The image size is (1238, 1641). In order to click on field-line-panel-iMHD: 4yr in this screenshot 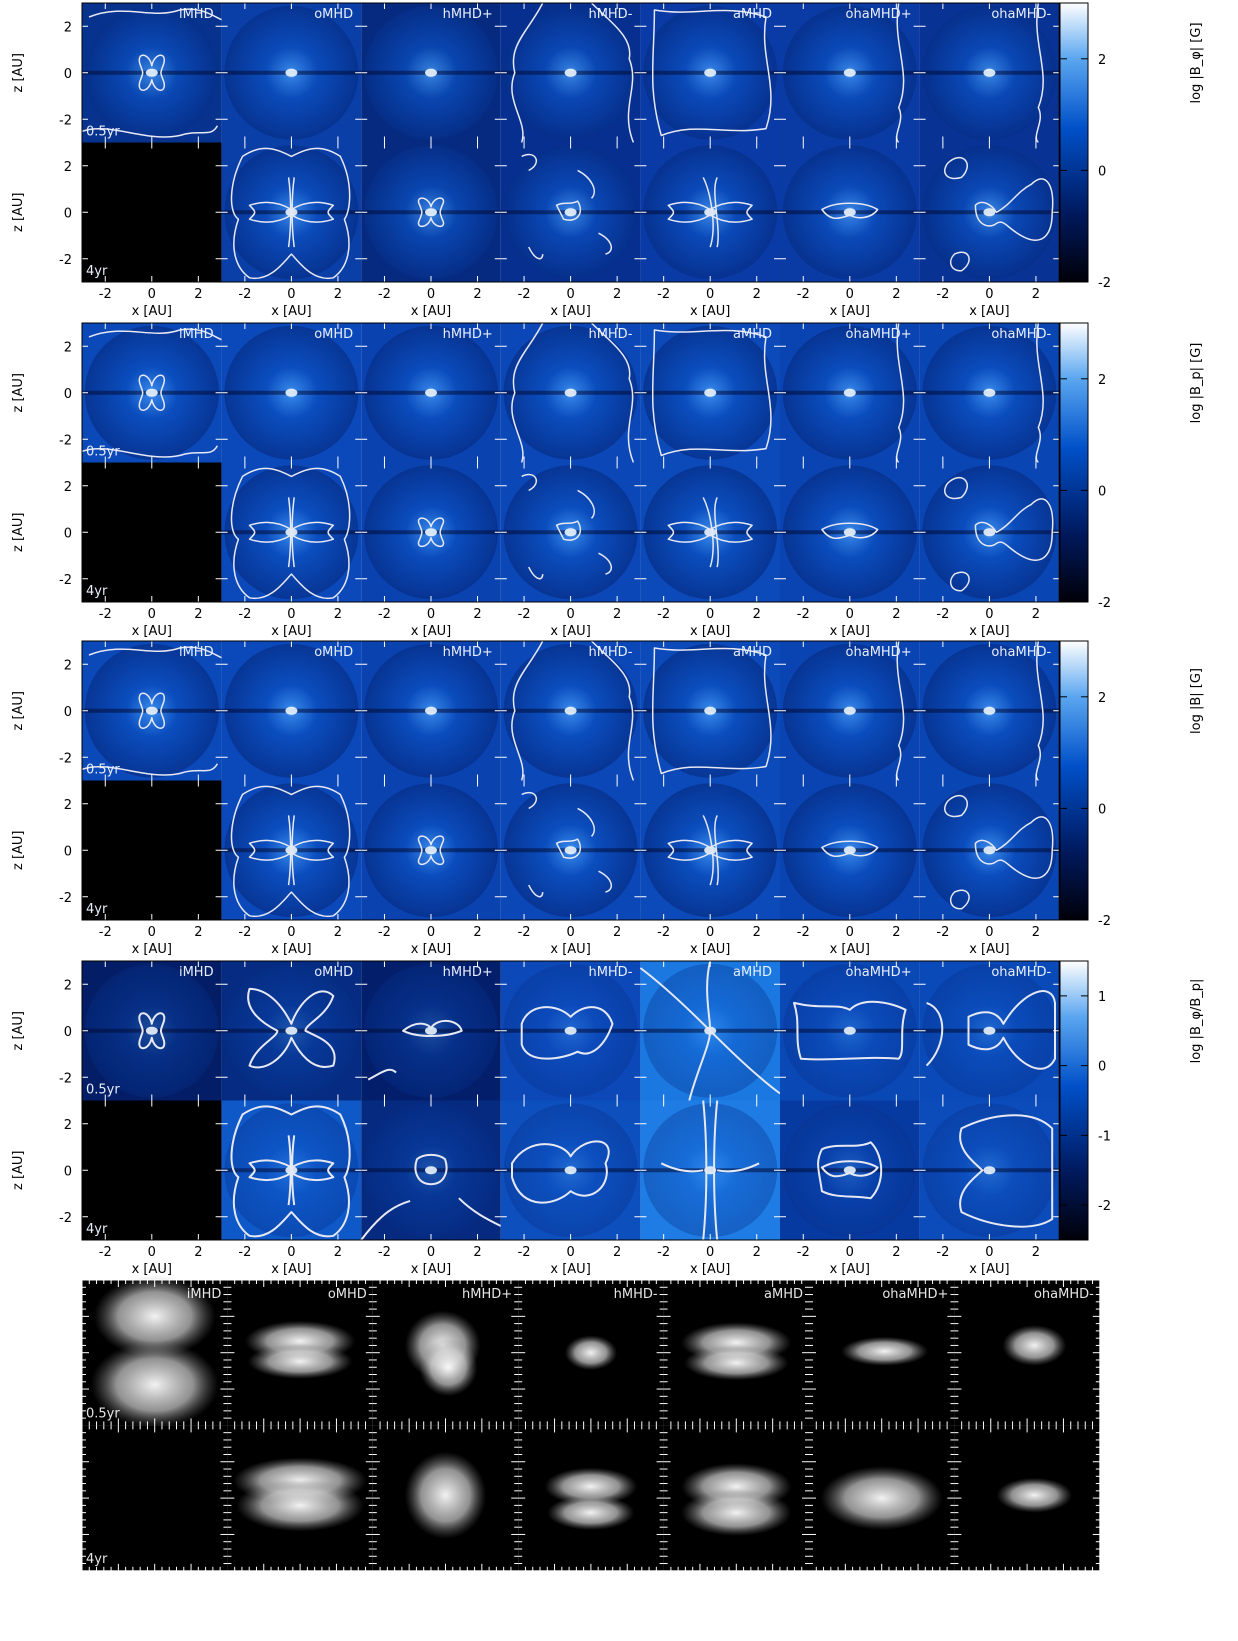, I will do `click(155, 1498)`.